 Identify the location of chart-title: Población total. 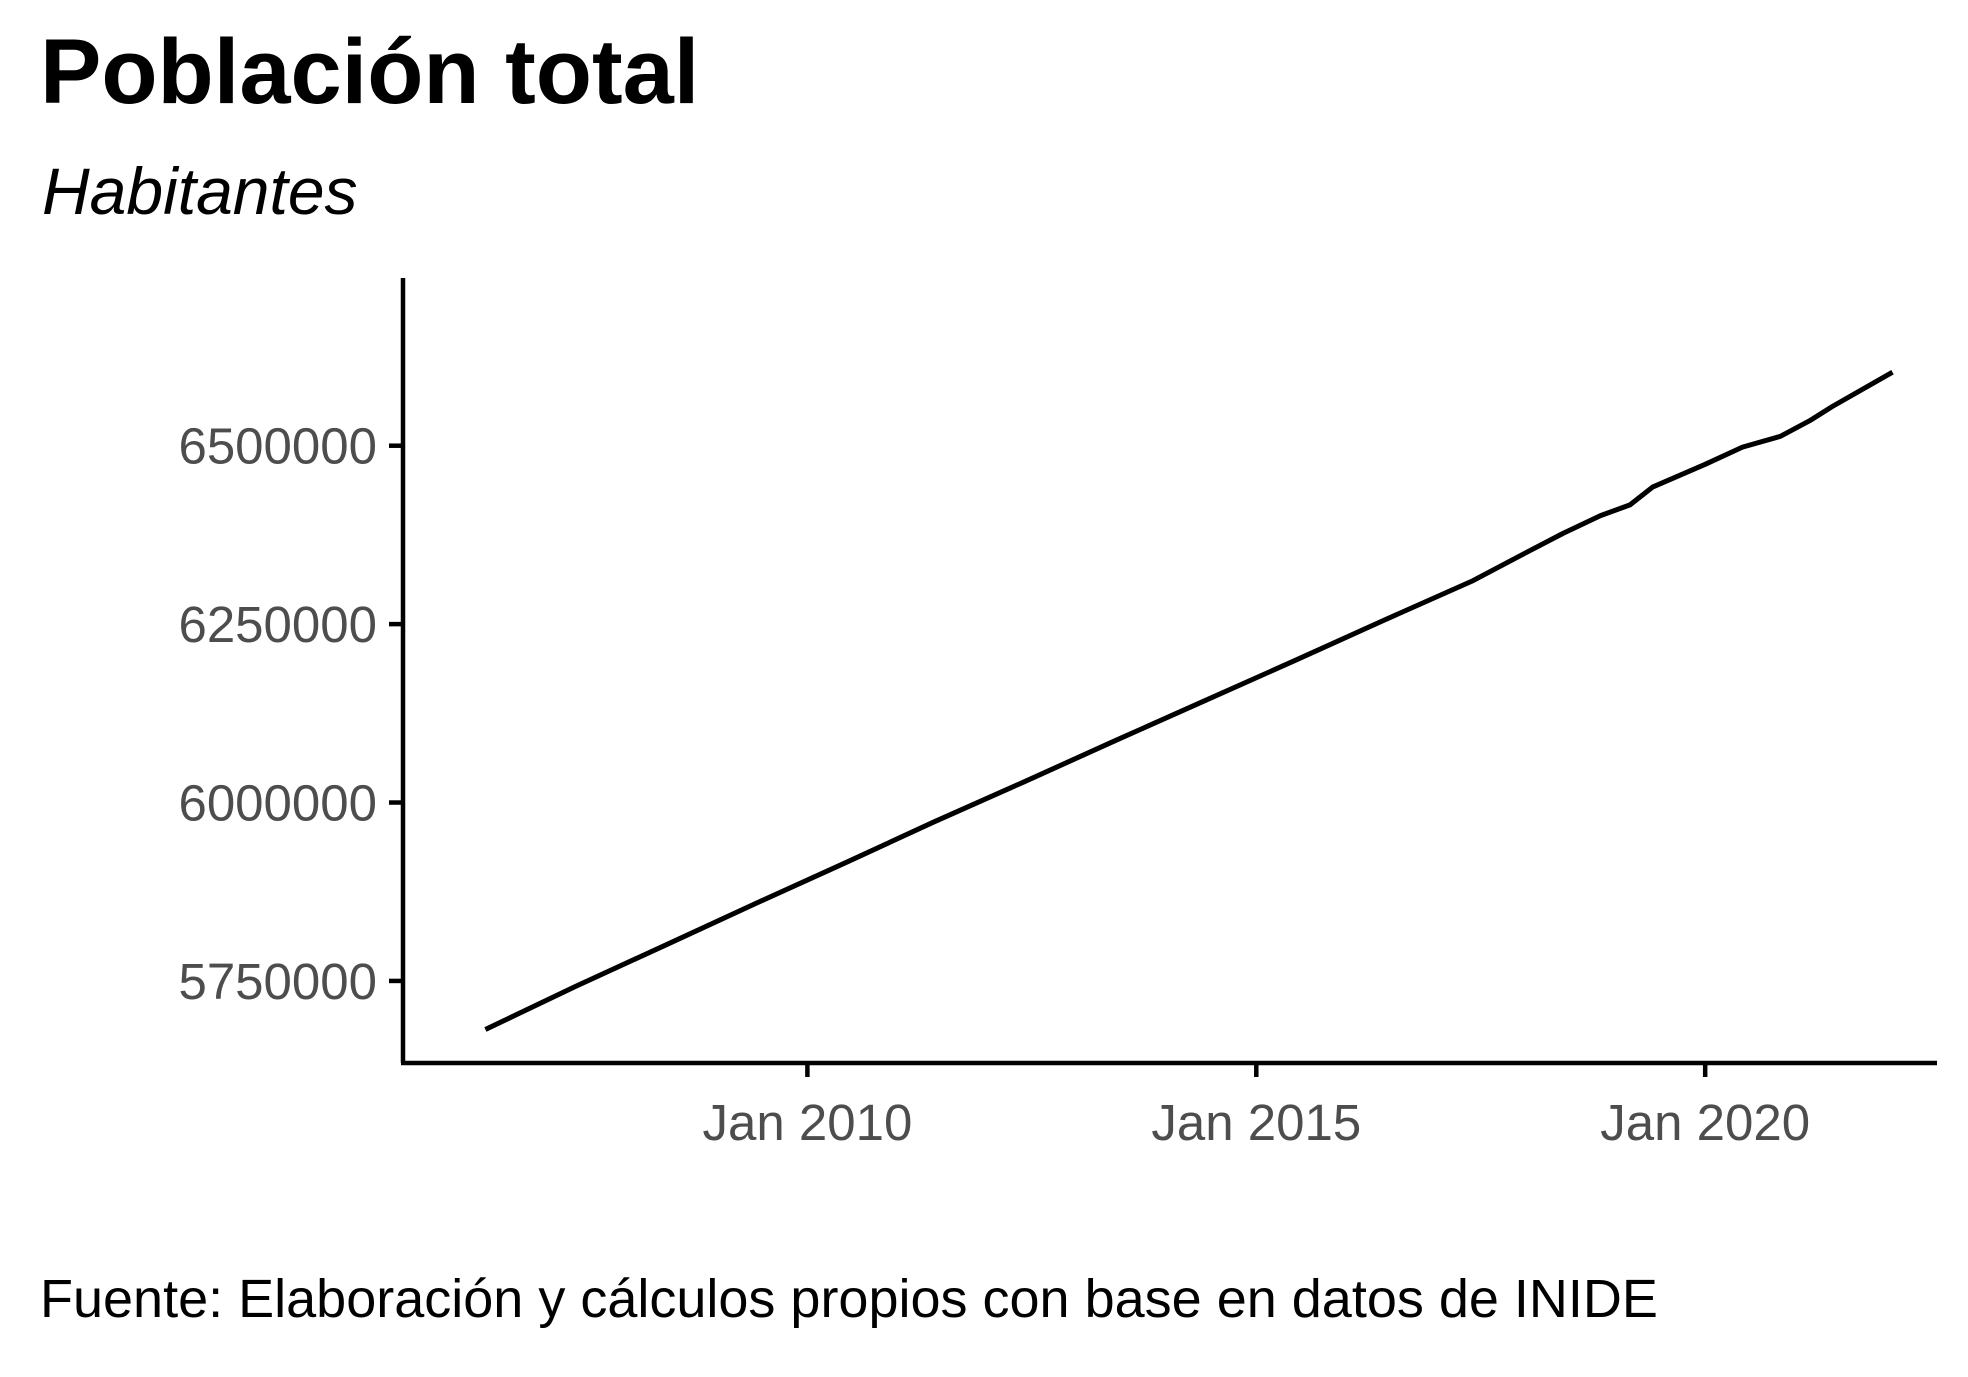
(370, 72).